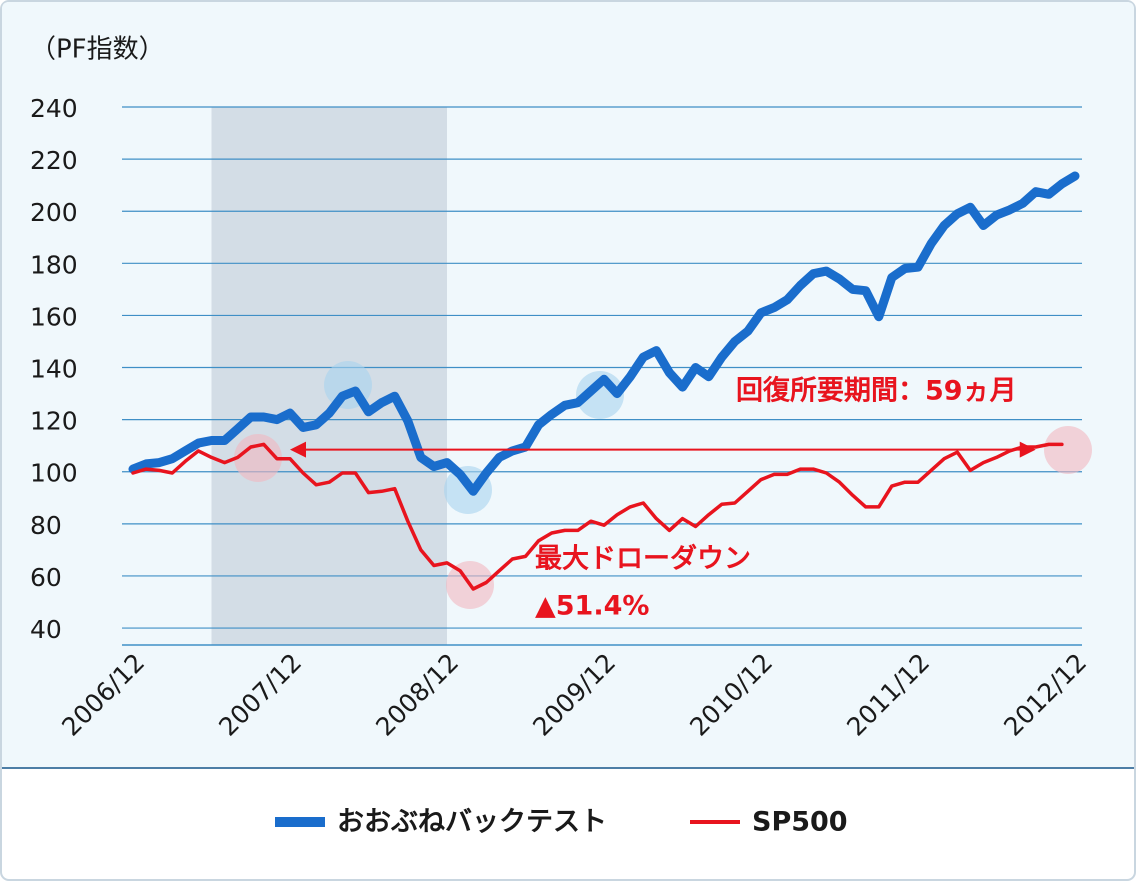 This screenshot has width=1136, height=881. What do you see at coordinates (800, 822) in the screenshot?
I see `legend-label: SP500` at bounding box center [800, 822].